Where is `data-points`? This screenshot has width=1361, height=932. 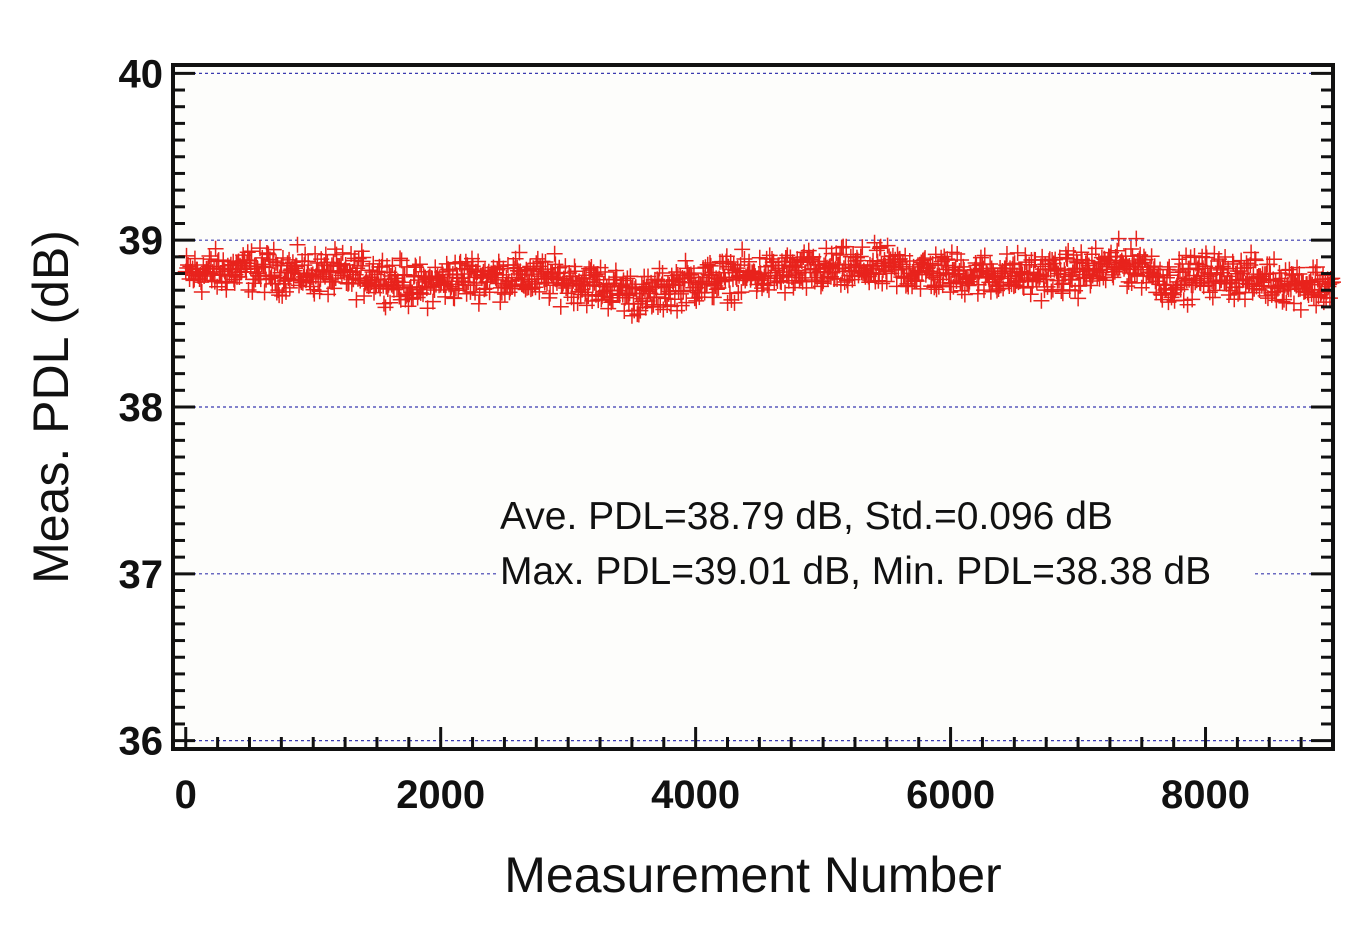
data-points is located at coordinates (759, 277).